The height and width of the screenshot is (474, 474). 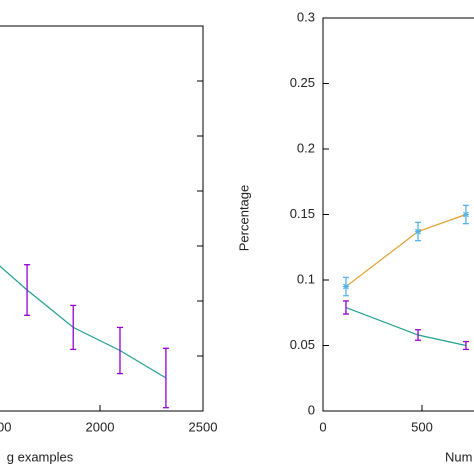 I want to click on x-tick-label: 0, so click(x=322, y=426).